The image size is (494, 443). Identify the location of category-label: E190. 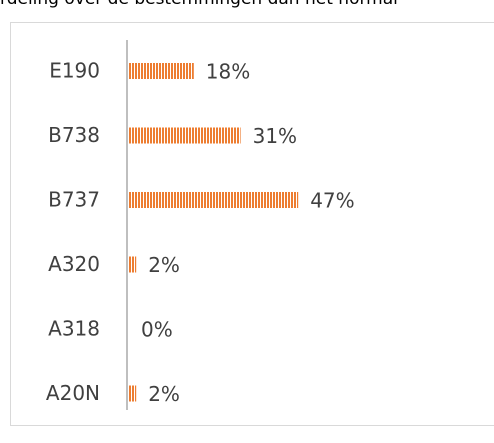
(74, 71).